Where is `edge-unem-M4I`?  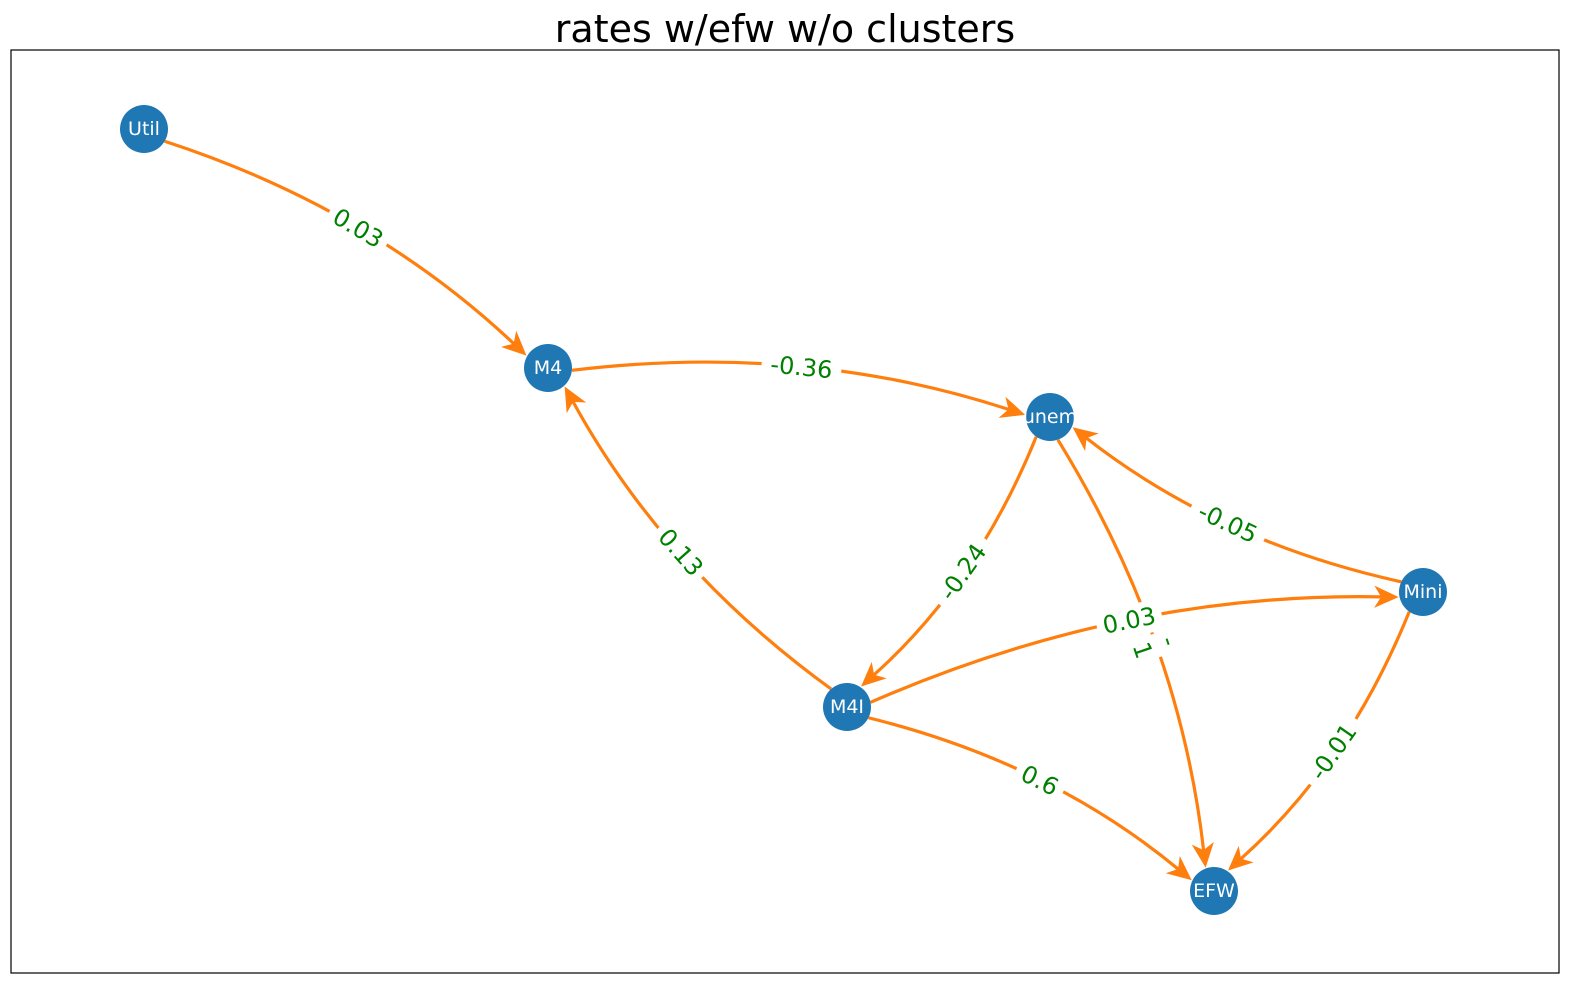 edge-unem-M4I is located at coordinates (949, 561).